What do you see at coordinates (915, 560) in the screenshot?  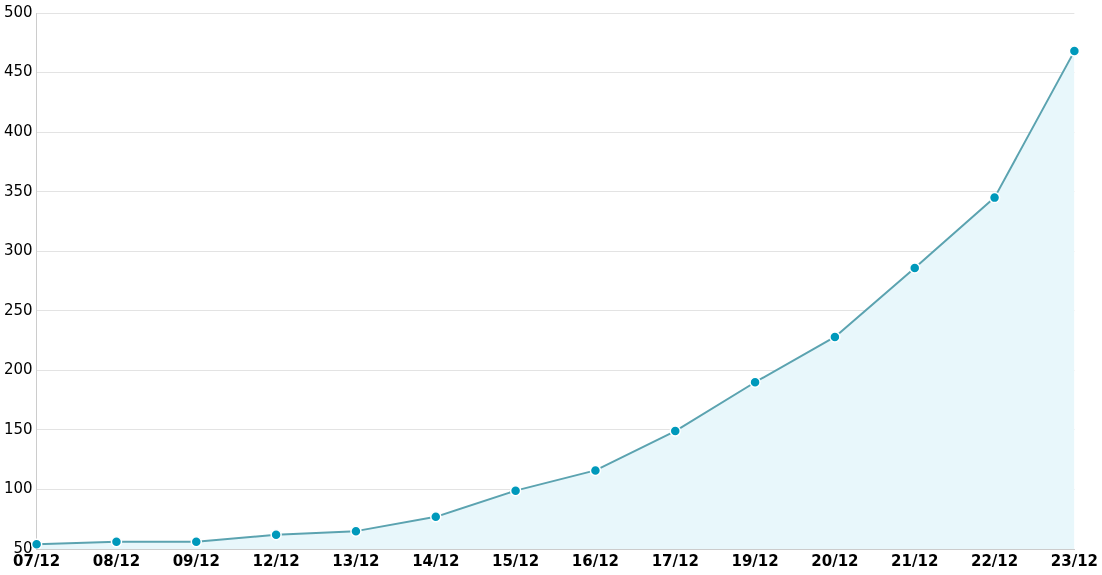 I see `x-tick-label: 21/12` at bounding box center [915, 560].